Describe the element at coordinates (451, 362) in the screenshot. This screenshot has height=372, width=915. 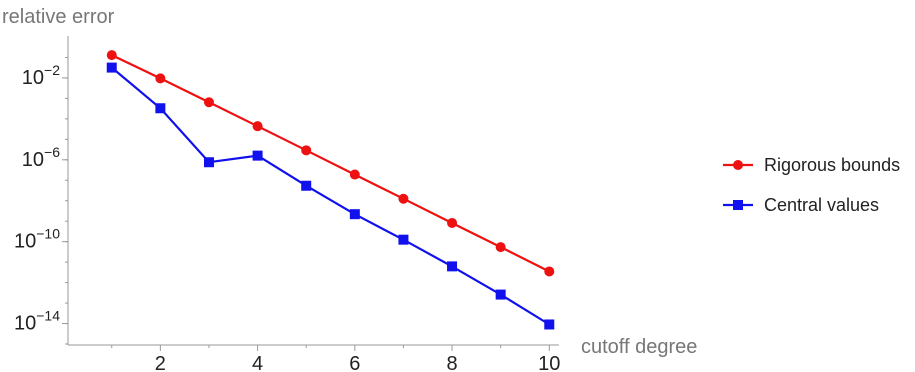
I see `x-tick-label: 8` at that location.